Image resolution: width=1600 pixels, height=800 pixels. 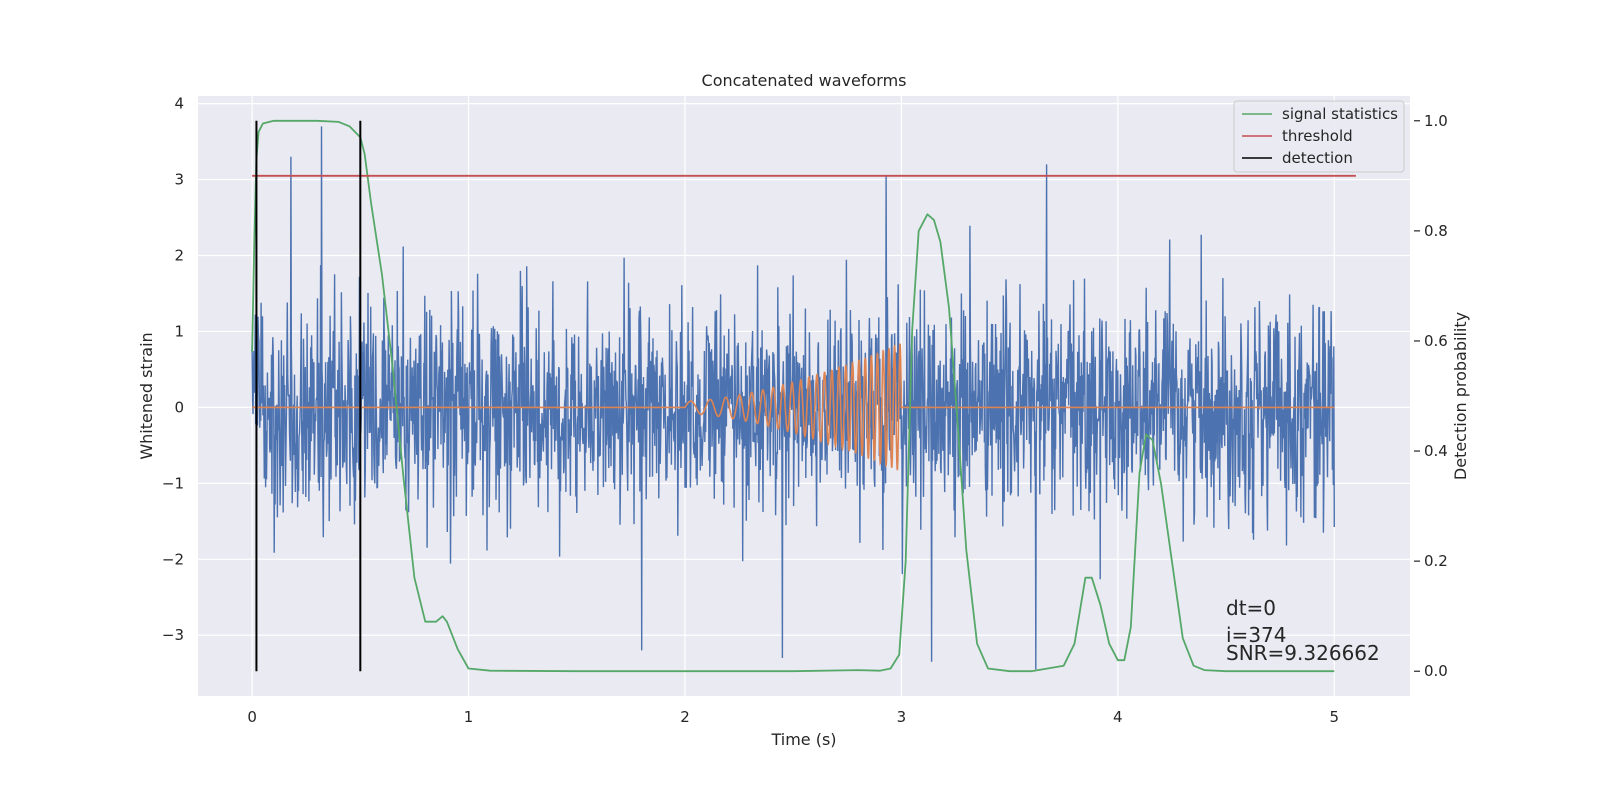 What do you see at coordinates (1436, 451) in the screenshot?
I see `y2-tick-label: 0.4` at bounding box center [1436, 451].